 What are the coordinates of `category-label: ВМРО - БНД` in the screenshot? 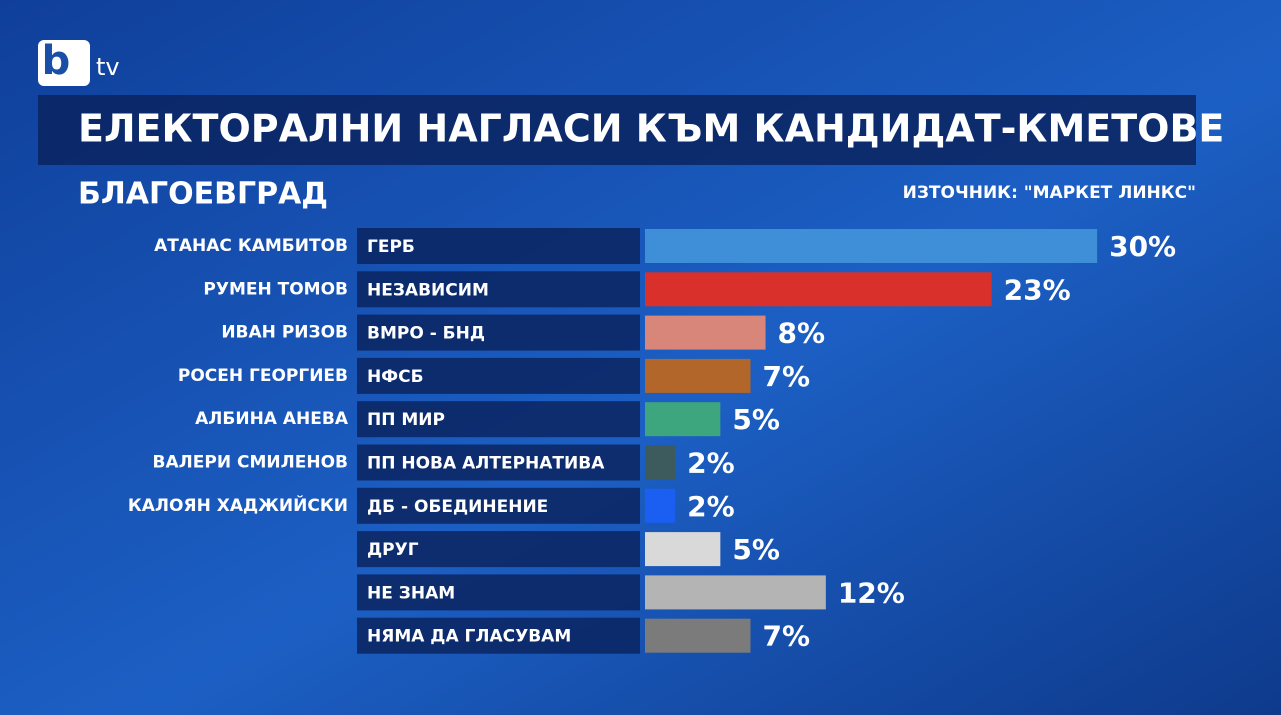 It's located at (426, 334).